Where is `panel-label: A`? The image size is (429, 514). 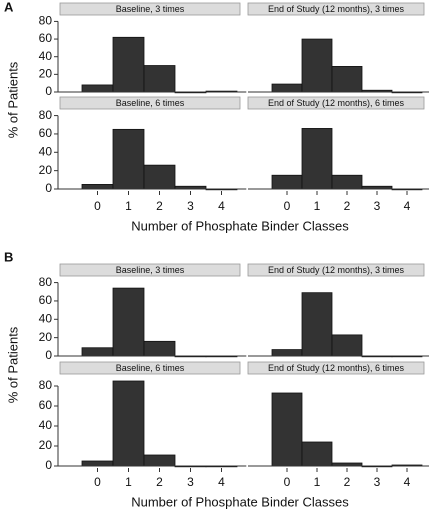 panel-label: A is located at coordinates (9, 7).